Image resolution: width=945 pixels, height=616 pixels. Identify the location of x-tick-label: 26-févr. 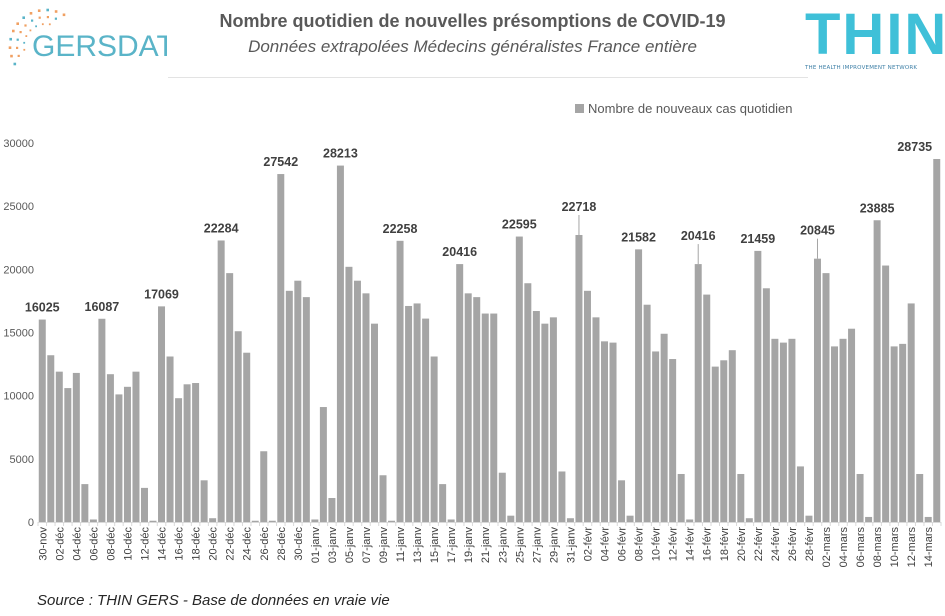
(793, 544).